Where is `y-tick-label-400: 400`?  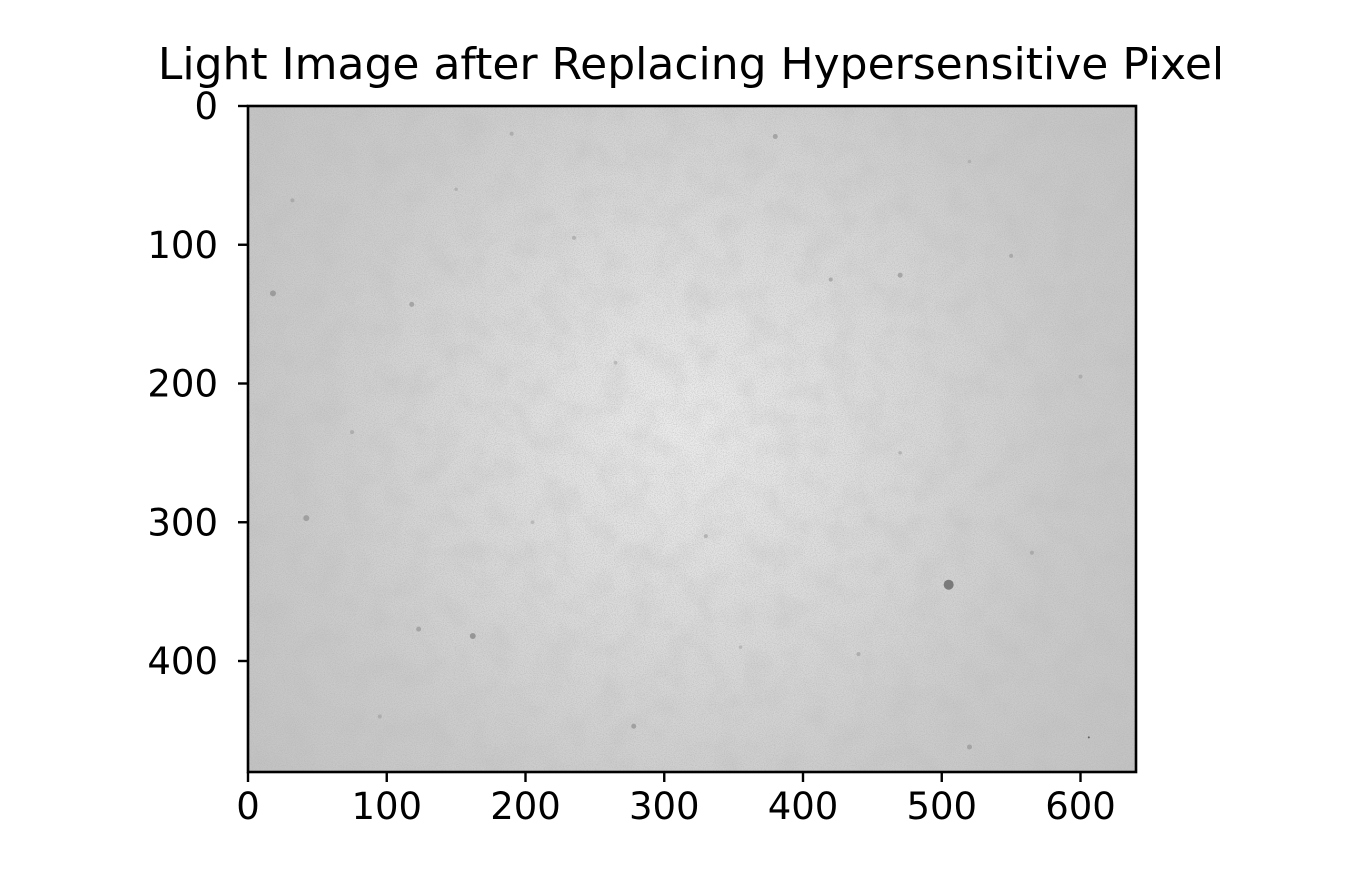
y-tick-label-400: 400 is located at coordinates (182, 661).